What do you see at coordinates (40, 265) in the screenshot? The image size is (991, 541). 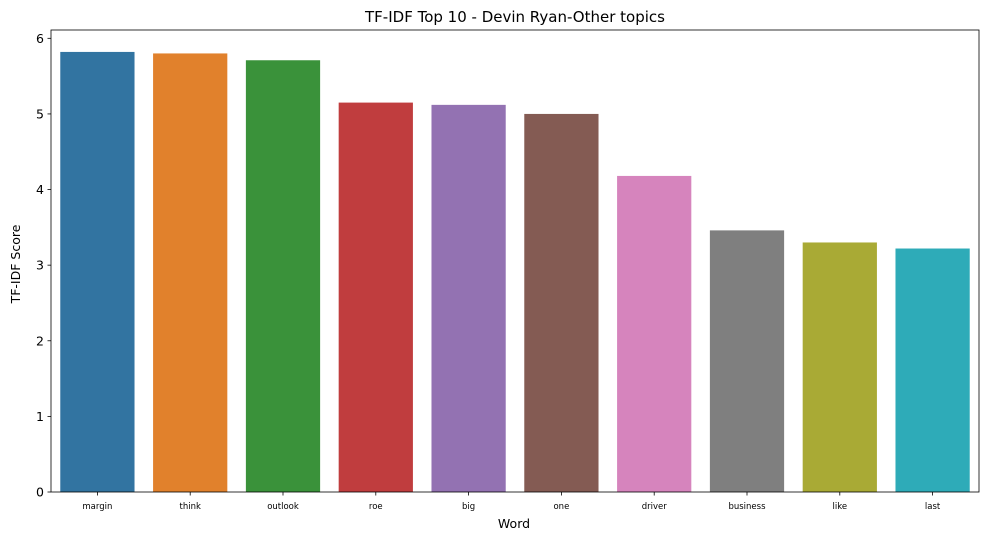 I see `y-tick-label: 3` at bounding box center [40, 265].